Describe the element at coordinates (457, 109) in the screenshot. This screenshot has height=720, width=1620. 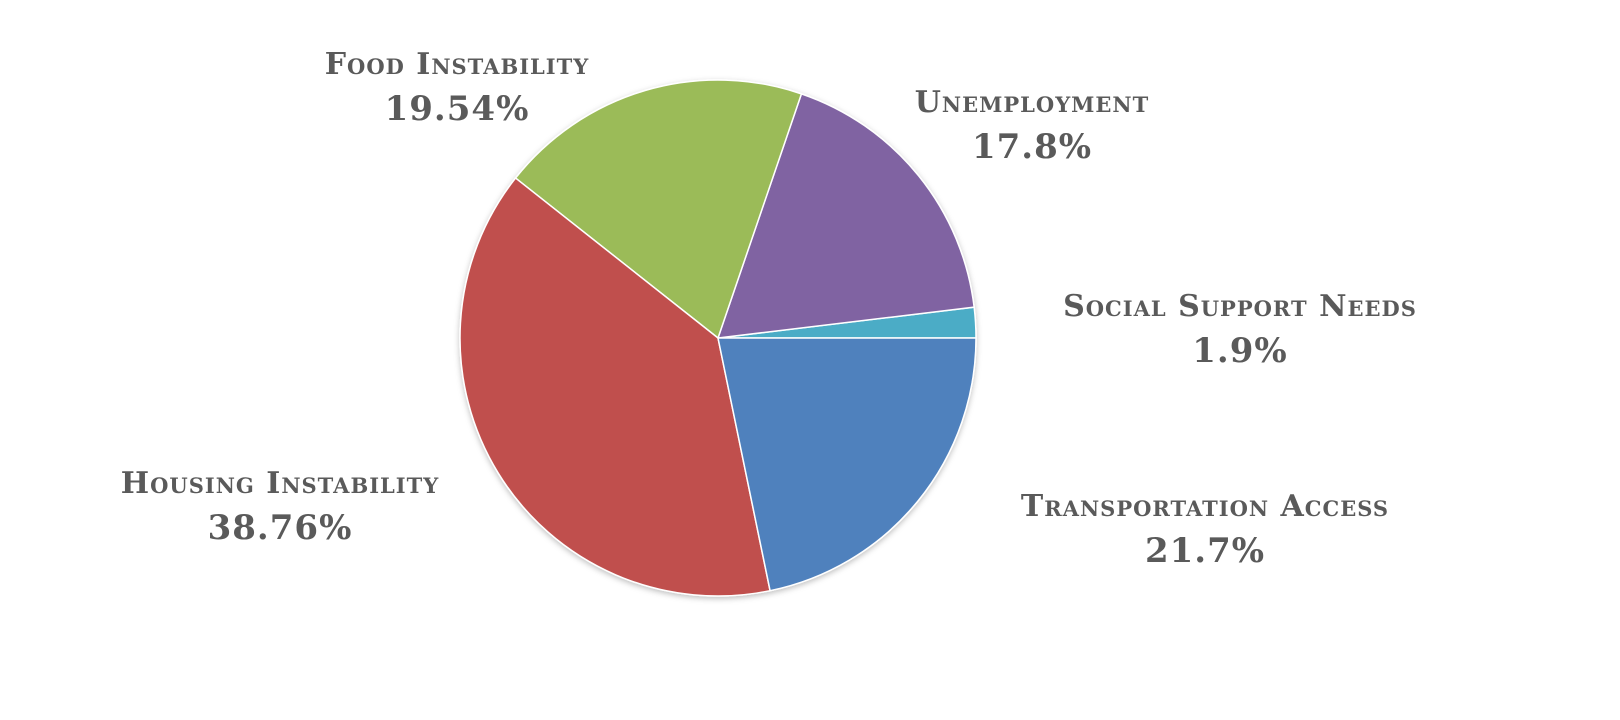
I see `slice-value-food-instability: 19.54%` at that location.